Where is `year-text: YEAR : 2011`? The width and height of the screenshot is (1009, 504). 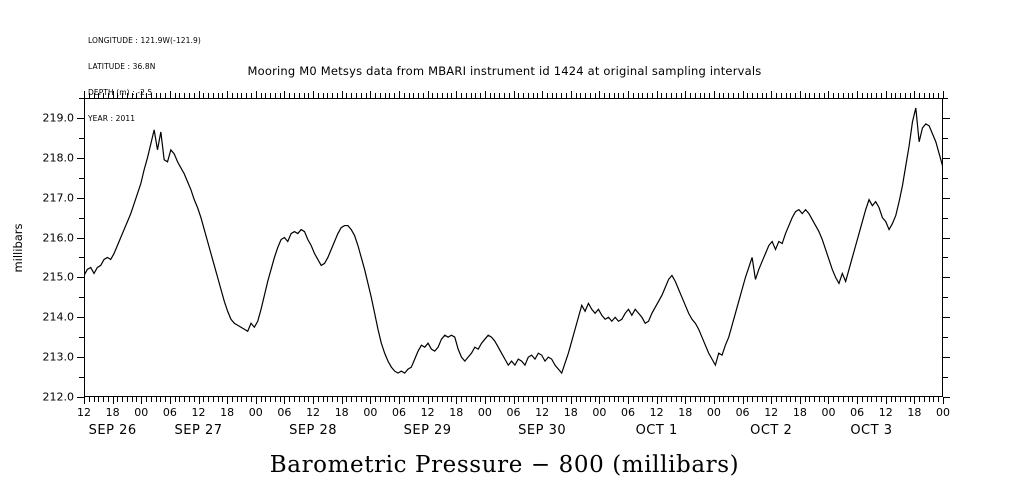 year-text: YEAR : 2011 is located at coordinates (112, 118).